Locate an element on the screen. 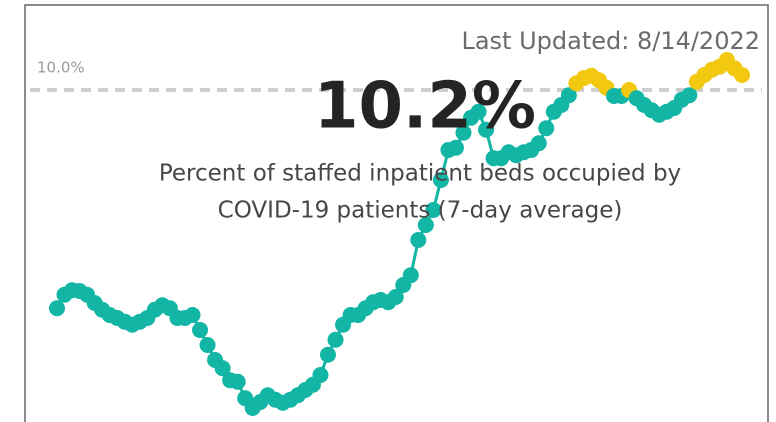  kpi-subtitle: COVID-19 patients (7-day average) is located at coordinates (420, 211).